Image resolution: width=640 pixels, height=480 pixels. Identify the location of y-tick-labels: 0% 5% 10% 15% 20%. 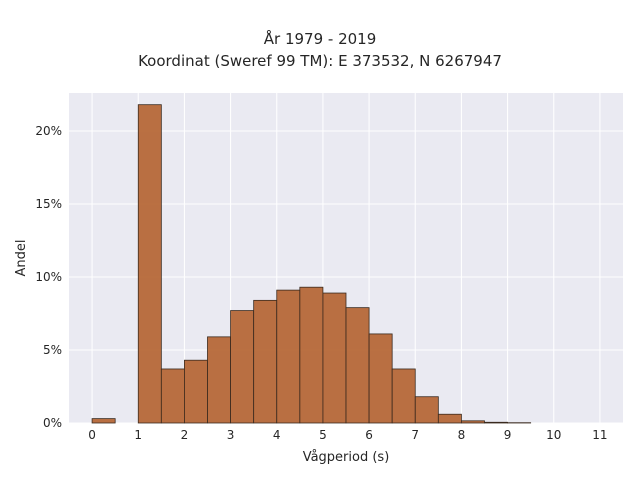
(48, 277).